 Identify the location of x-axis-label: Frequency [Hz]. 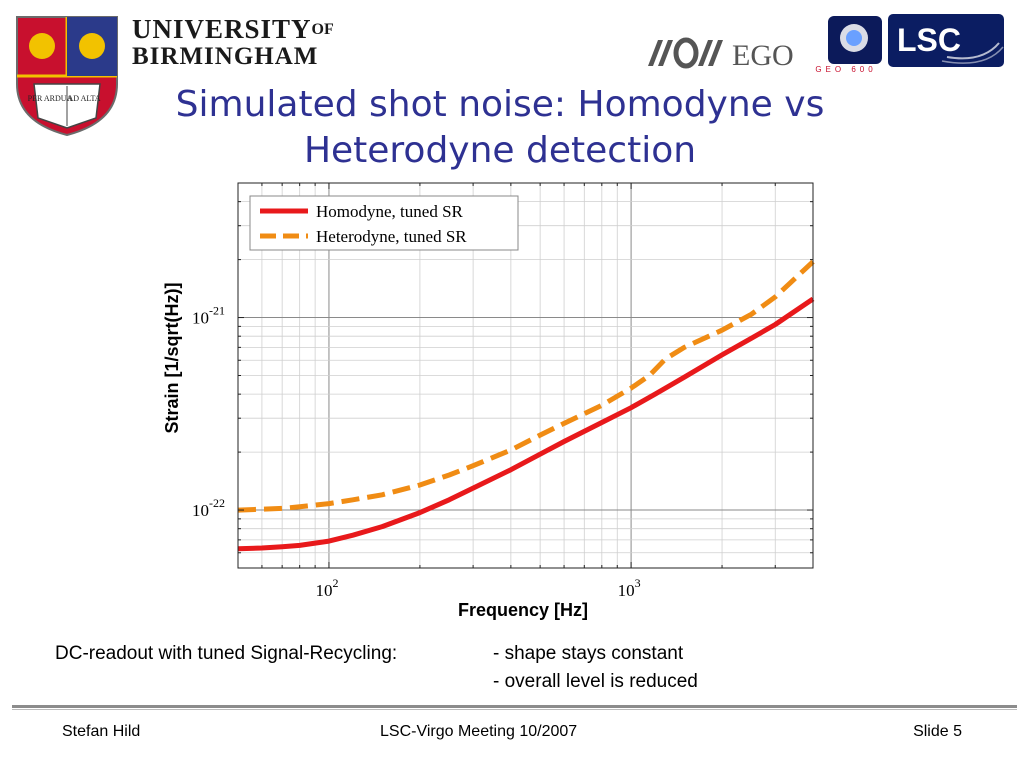
(523, 610).